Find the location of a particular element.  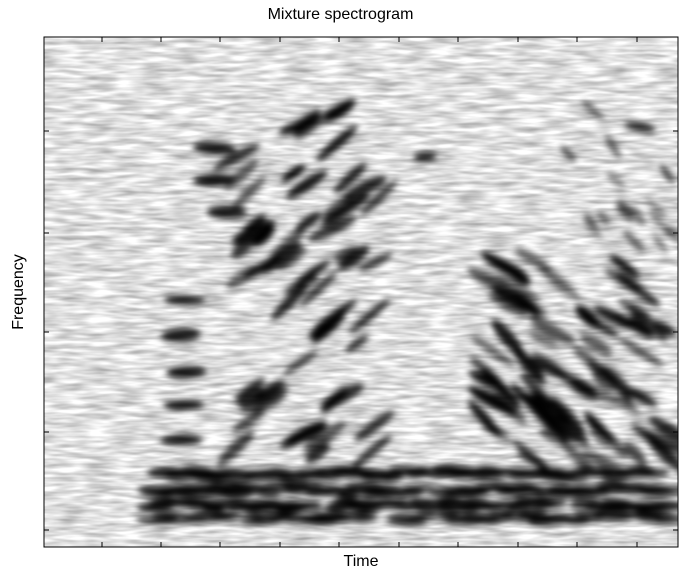

y-axis-label: Frequency is located at coordinates (18, 292).